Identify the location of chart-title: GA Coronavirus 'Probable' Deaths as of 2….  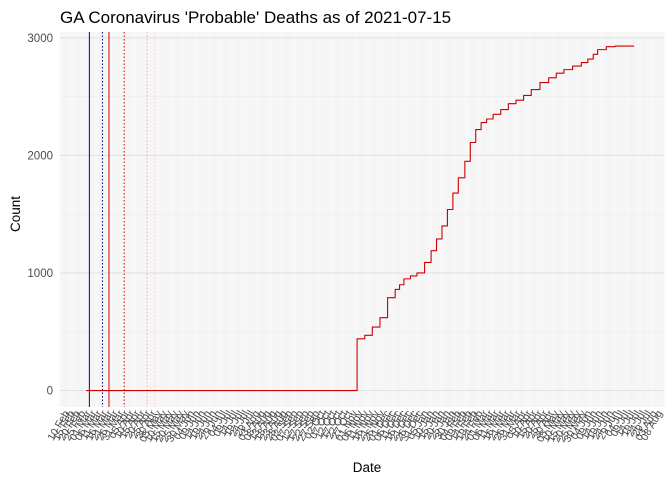
(255, 17).